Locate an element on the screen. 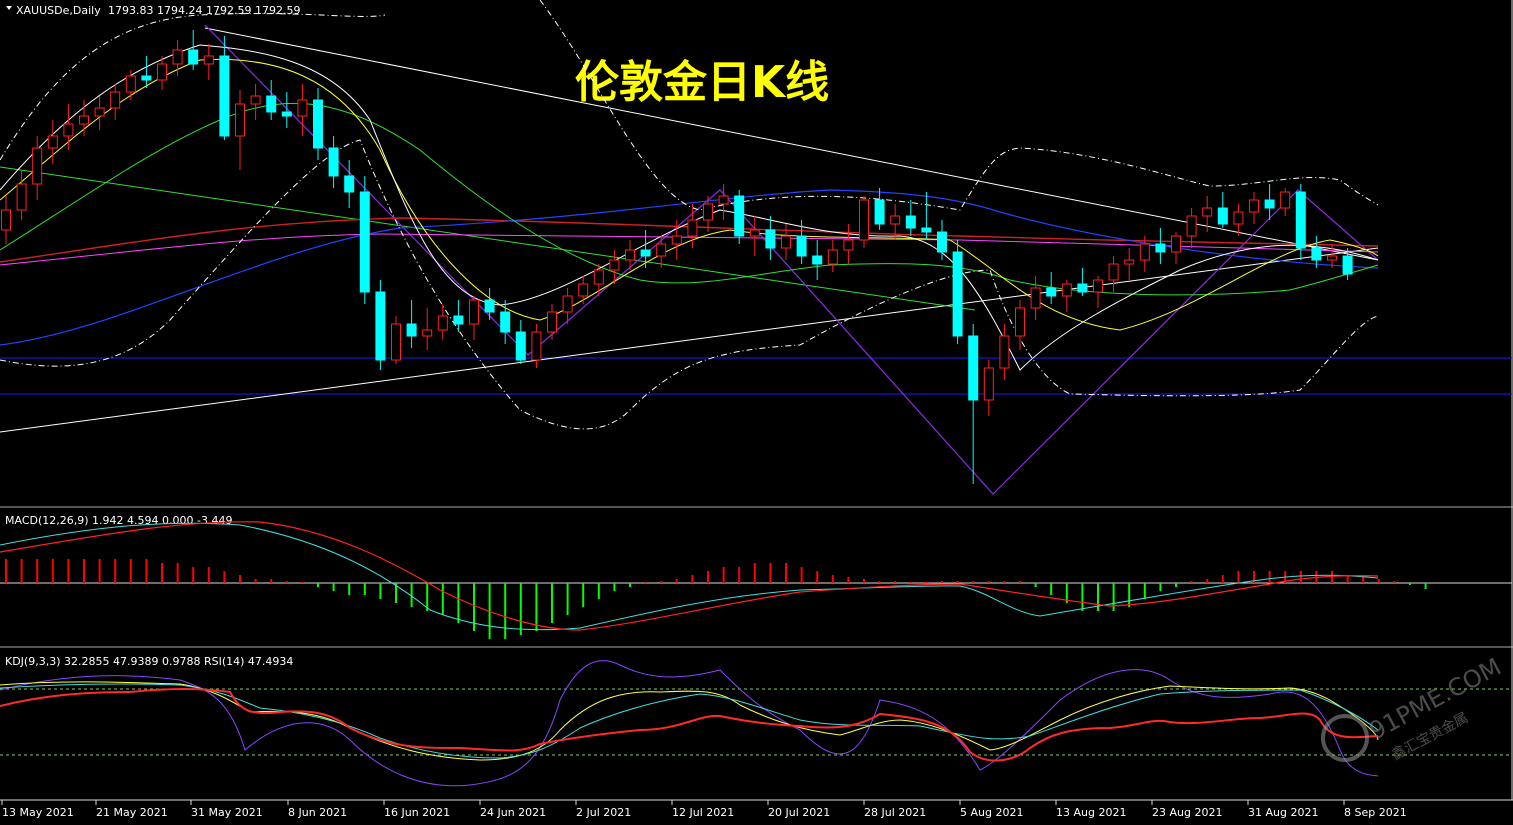 The width and height of the screenshot is (1513, 825). symbol-menu-icon is located at coordinates (9, 8).